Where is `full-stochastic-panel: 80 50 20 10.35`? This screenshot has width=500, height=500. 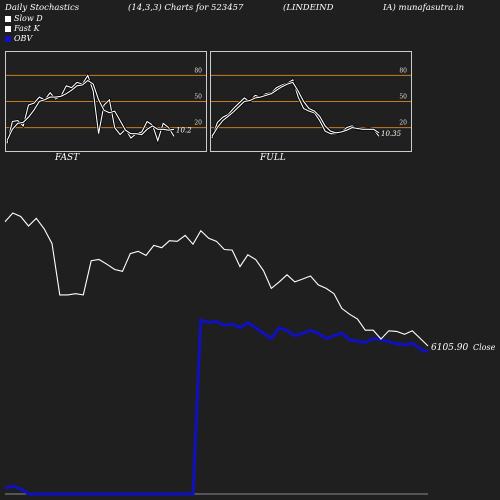
full-stochastic-panel: 80 50 20 10.35 is located at coordinates (311, 101).